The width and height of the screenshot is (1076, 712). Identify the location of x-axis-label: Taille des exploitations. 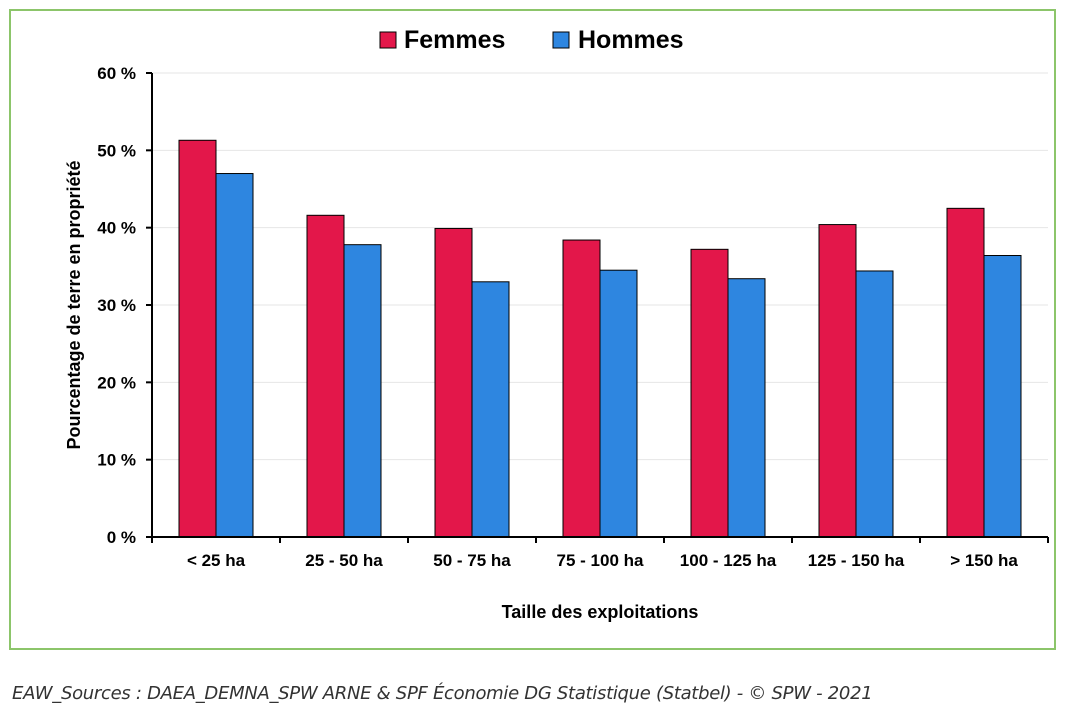
(600, 612).